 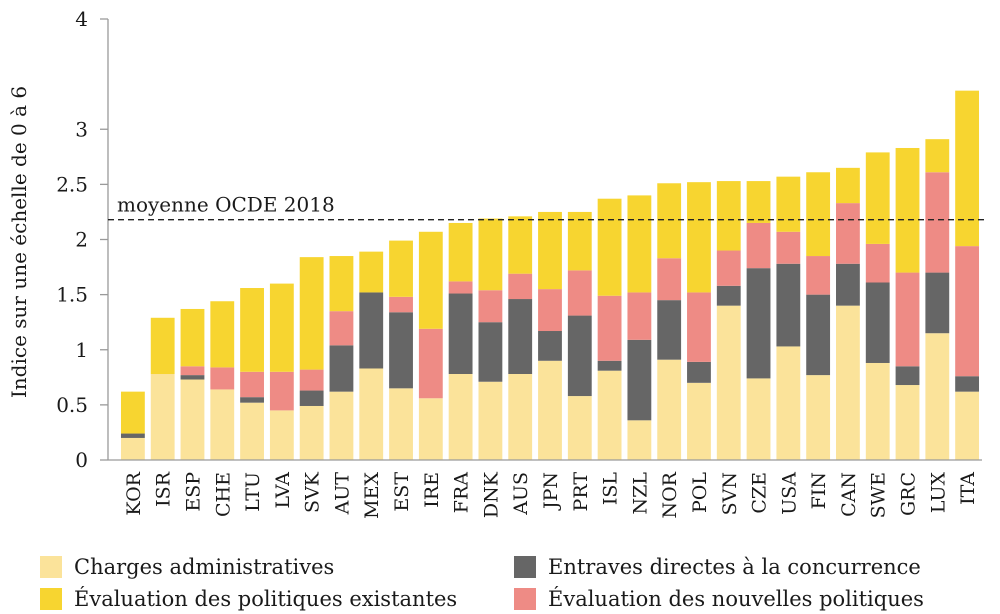 I want to click on legend-swatch-evaluation-existantes, so click(x=51, y=599).